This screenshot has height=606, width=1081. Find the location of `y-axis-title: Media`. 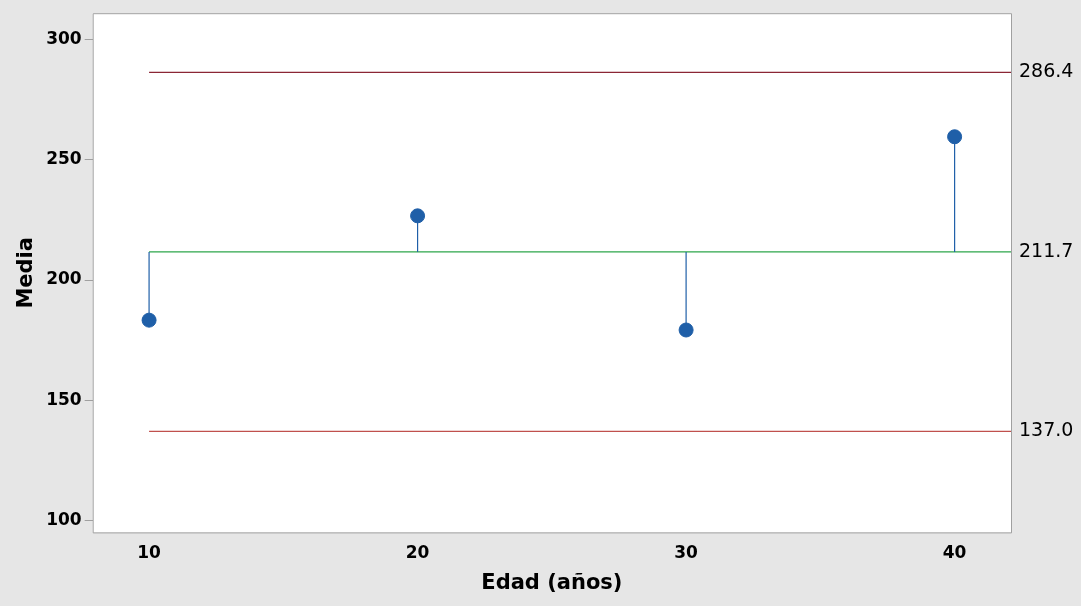

y-axis-title: Media is located at coordinates (25, 273).